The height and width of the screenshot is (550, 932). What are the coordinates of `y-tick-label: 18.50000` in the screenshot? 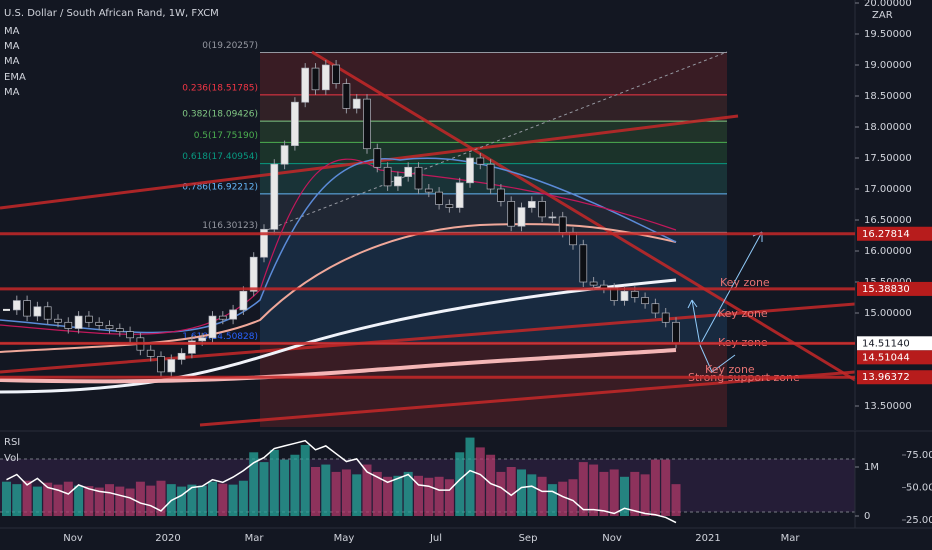 It's located at (888, 96).